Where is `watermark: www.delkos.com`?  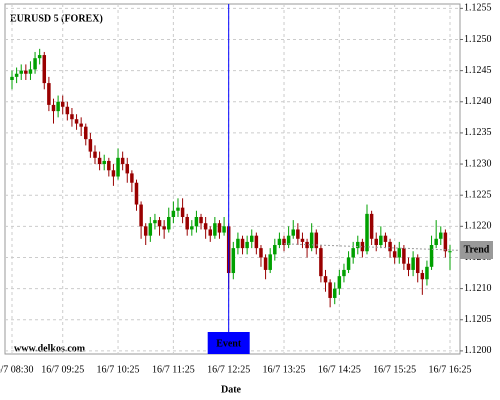 watermark: www.delkos.com is located at coordinates (50, 348).